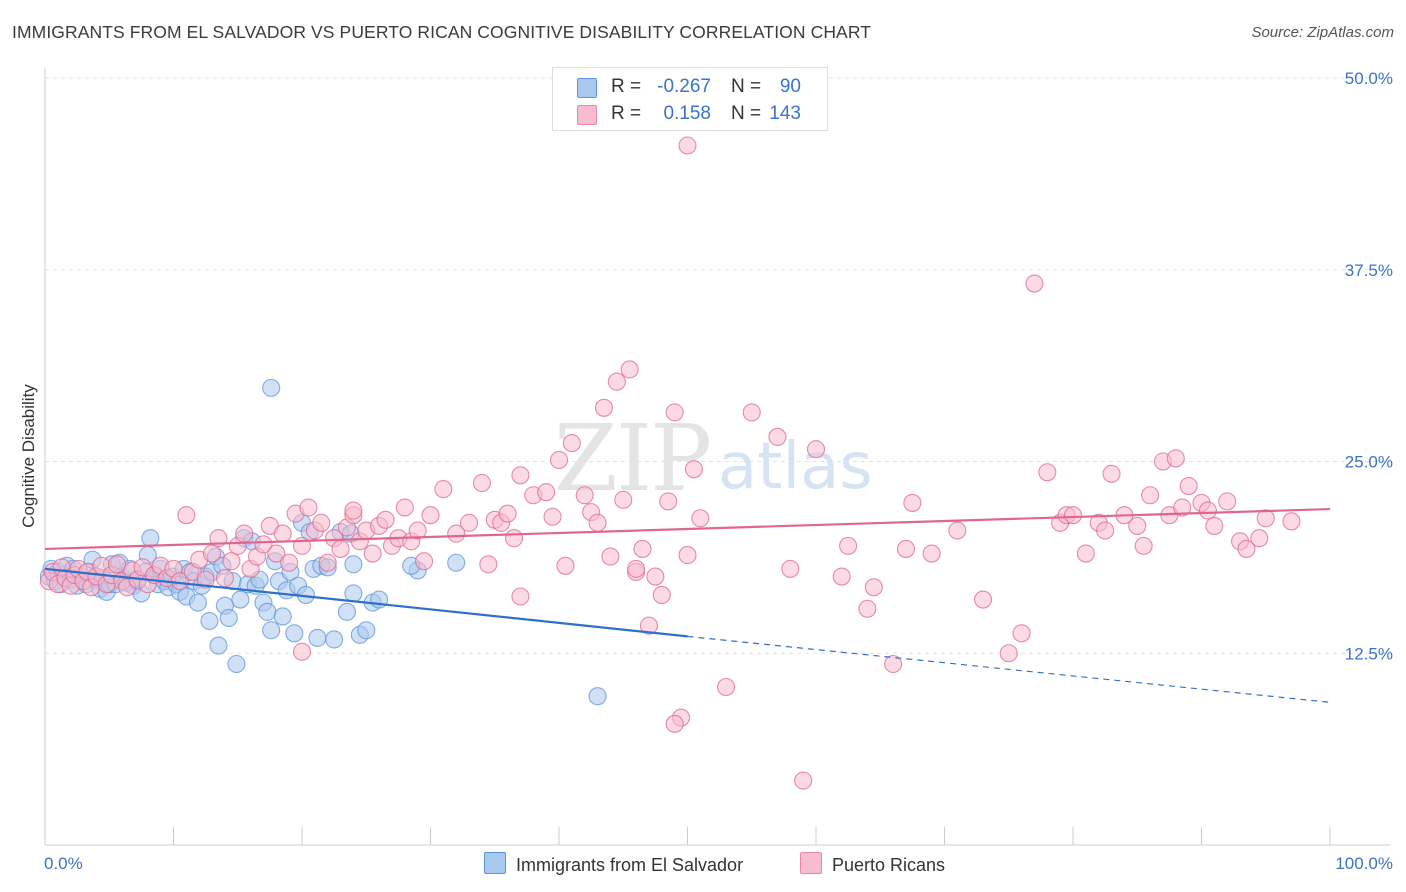 The height and width of the screenshot is (892, 1406). I want to click on stats-row-el-salvador: R = -0.267 N = 90, so click(690, 88).